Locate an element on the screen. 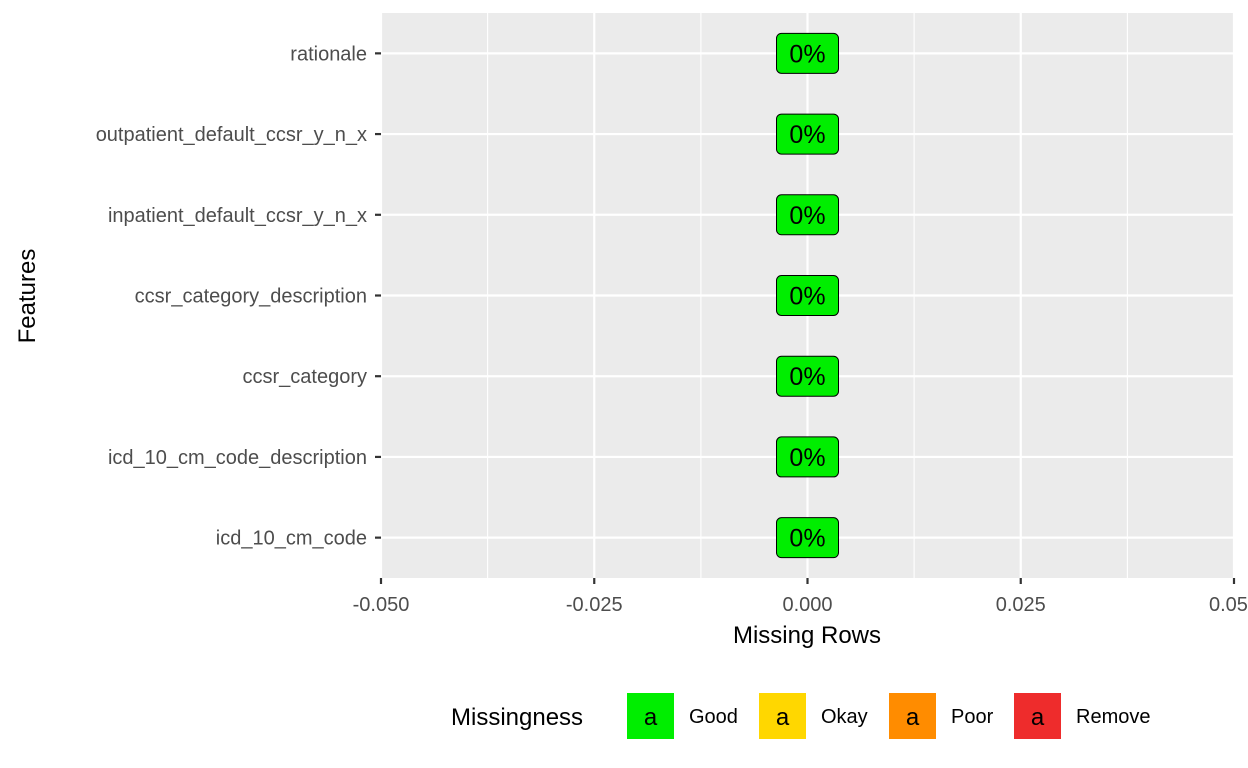 Image resolution: width=1248 pixels, height=768 pixels. y-axis-title: Features is located at coordinates (27, 296).